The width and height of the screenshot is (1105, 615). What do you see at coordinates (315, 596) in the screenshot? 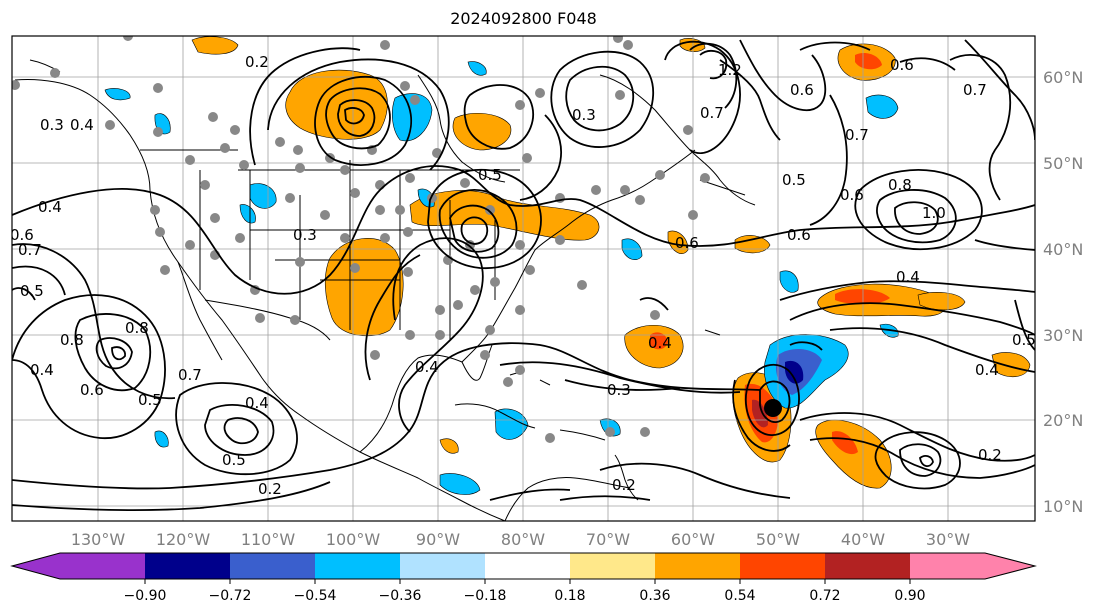
I see `colorbar-tick-label: −0.54` at bounding box center [315, 596].